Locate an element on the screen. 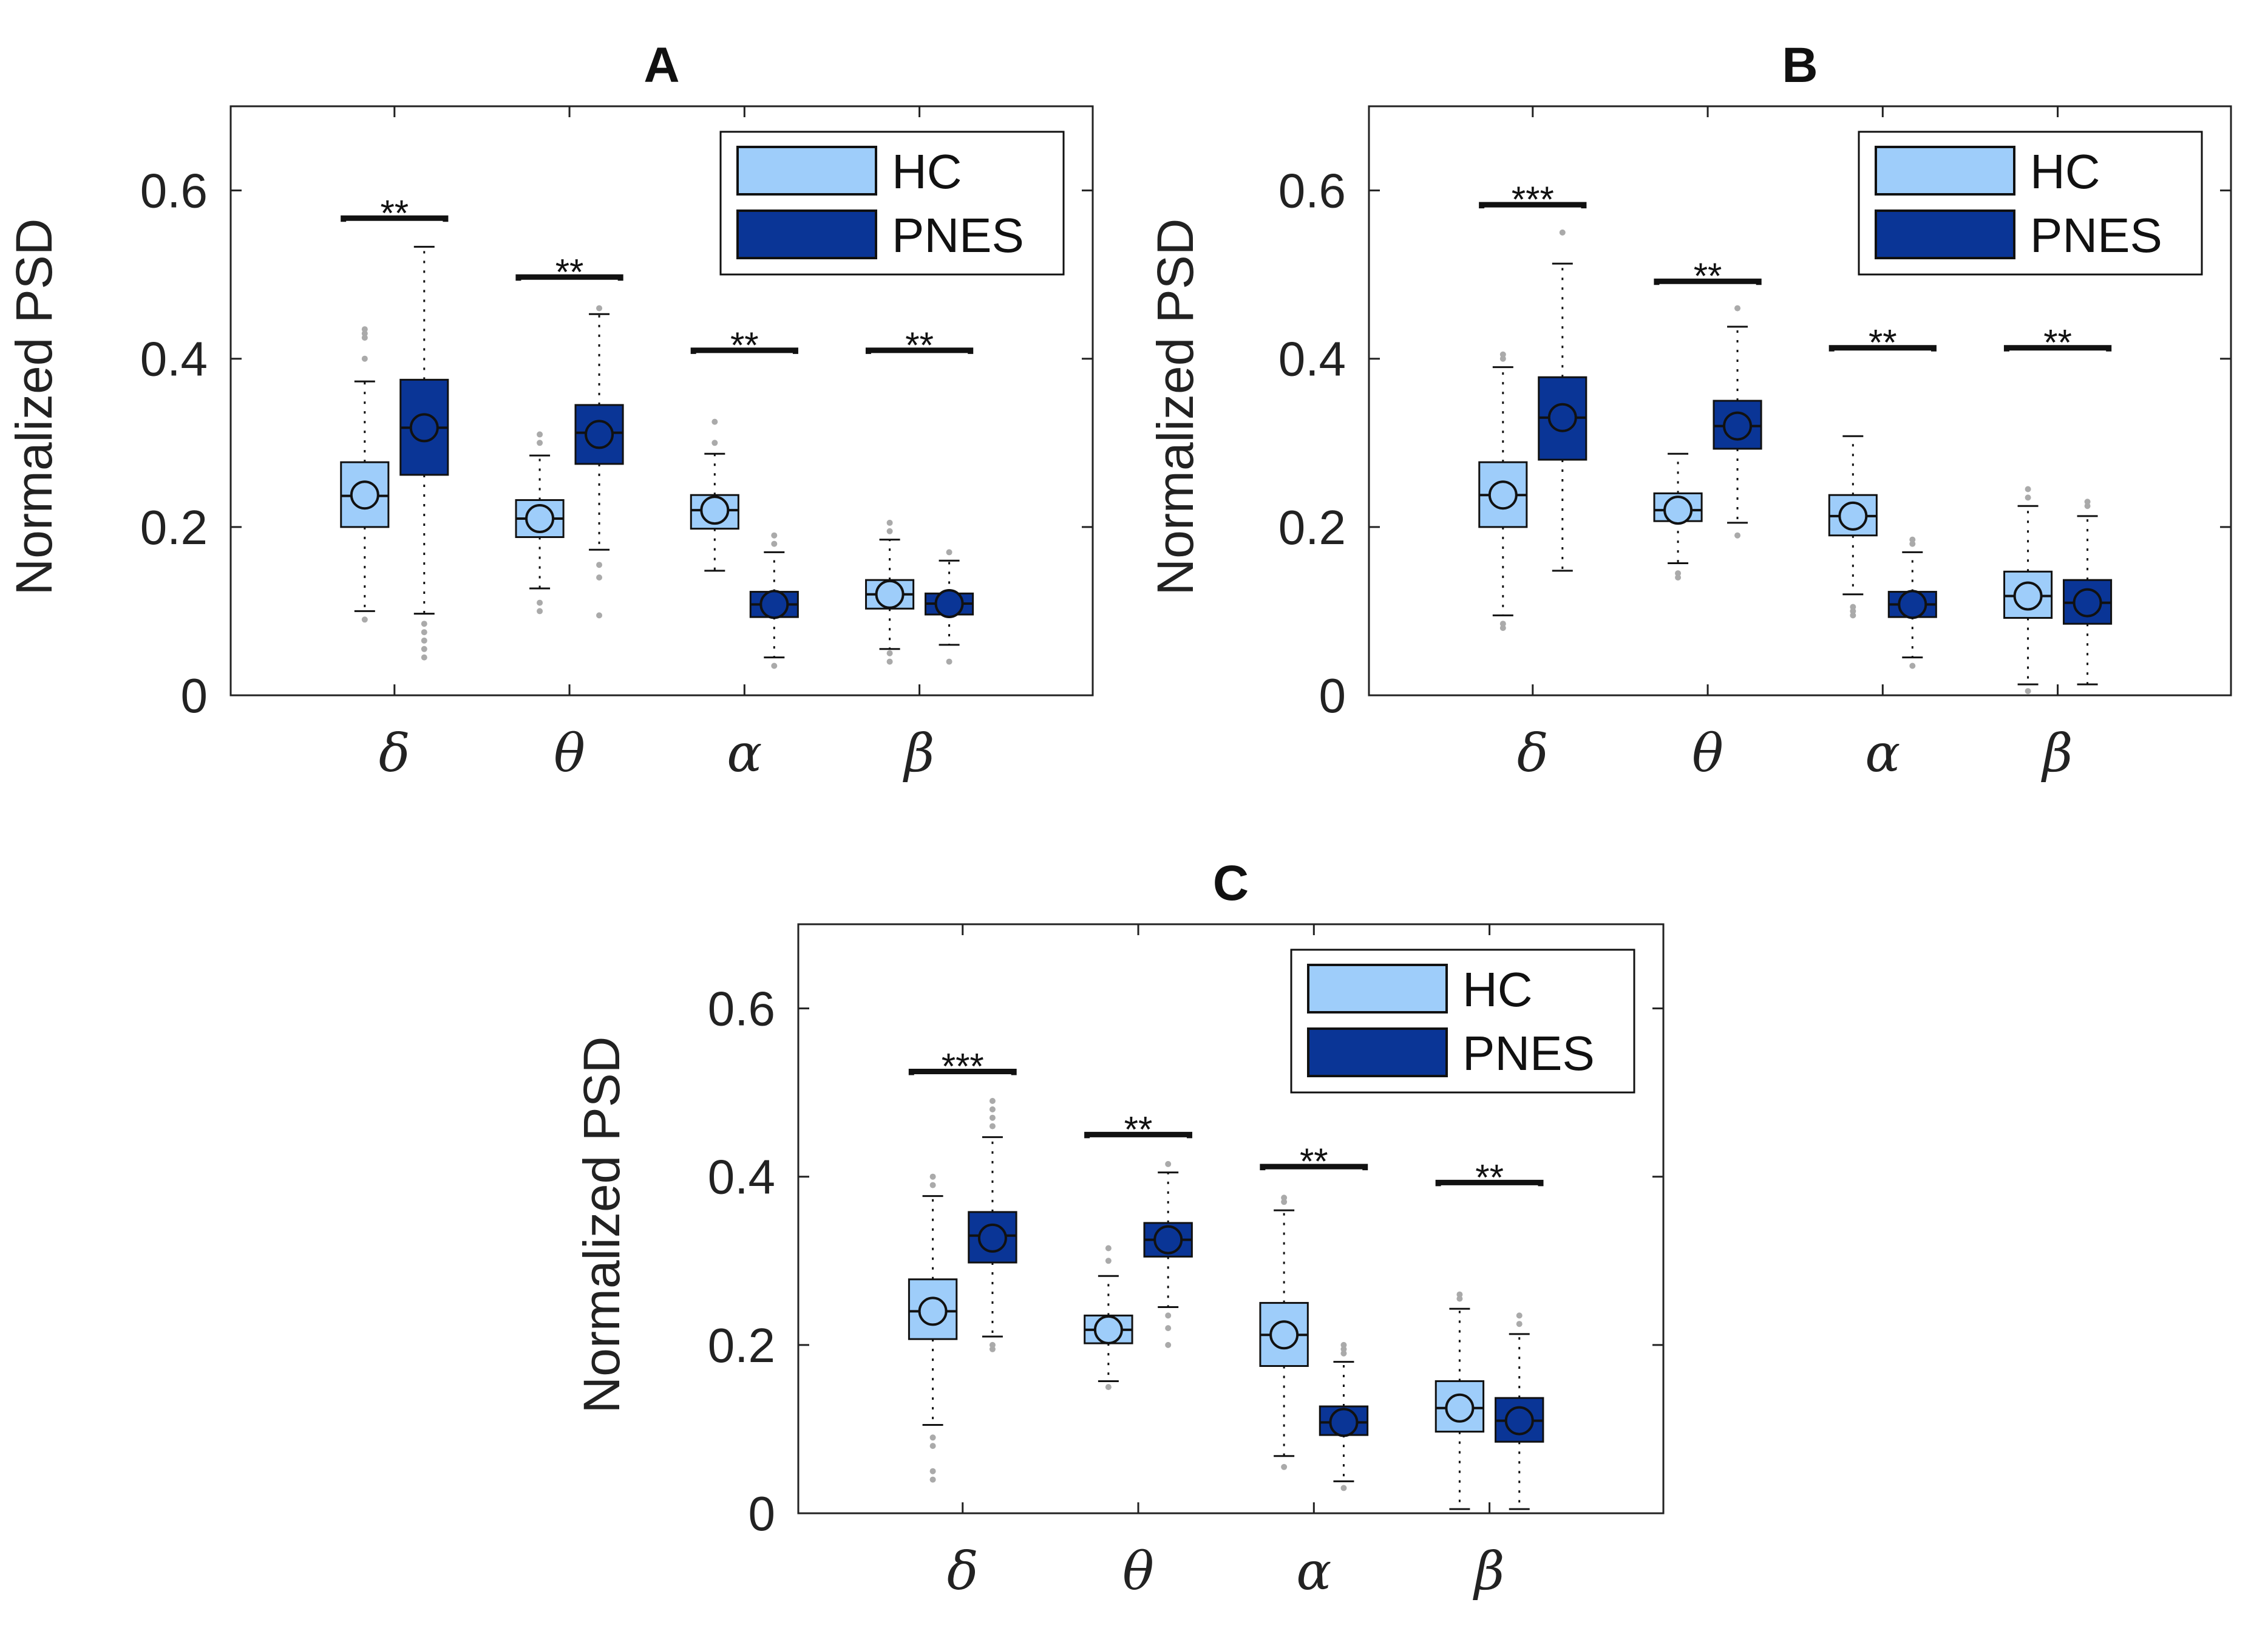 The height and width of the screenshot is (1625, 2268). significance-label: *** is located at coordinates (963, 1066).